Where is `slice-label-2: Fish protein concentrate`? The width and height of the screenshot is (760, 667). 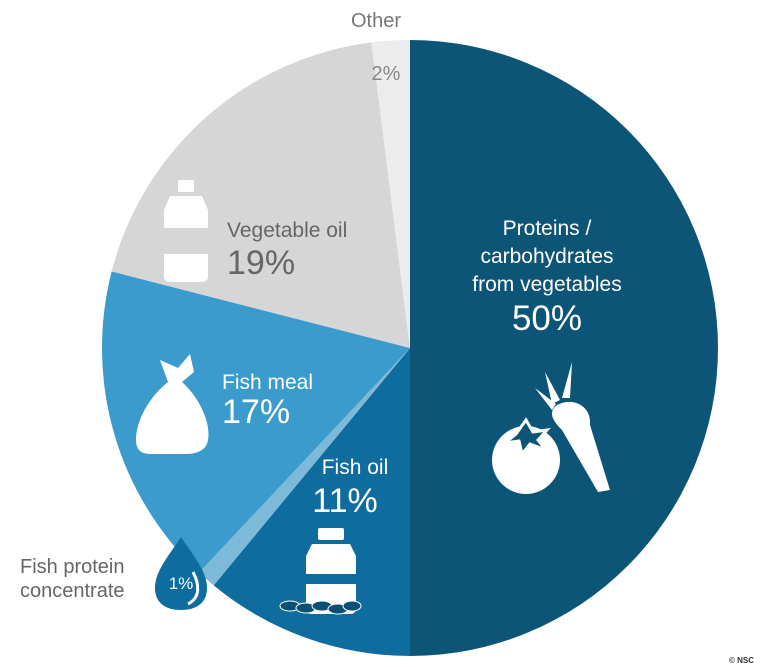 slice-label-2: Fish protein concentrate is located at coordinates (72, 579).